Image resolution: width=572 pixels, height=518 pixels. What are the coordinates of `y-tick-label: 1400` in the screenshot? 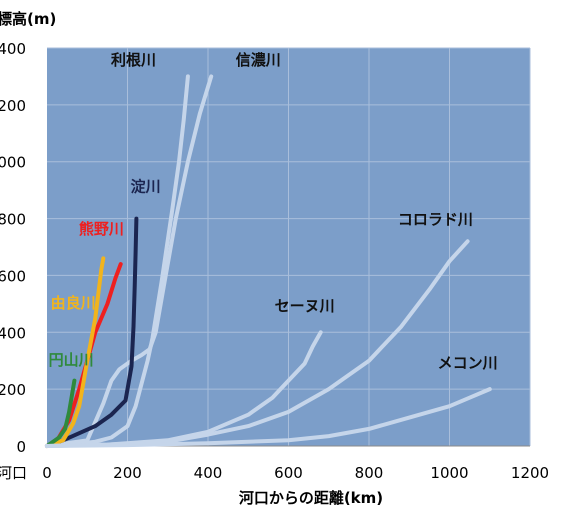 It's located at (13, 49).